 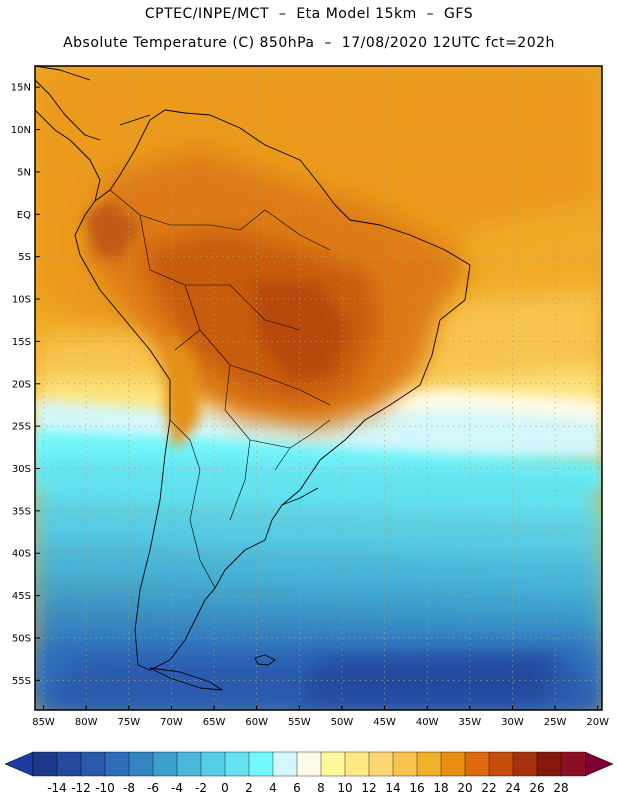 What do you see at coordinates (24, 215) in the screenshot?
I see `lat-tick-label: EQ` at bounding box center [24, 215].